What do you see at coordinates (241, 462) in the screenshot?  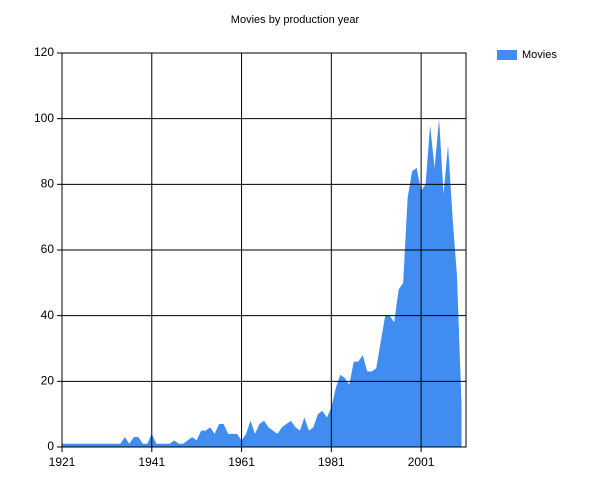 I see `x-tick-label: 1961` at bounding box center [241, 462].